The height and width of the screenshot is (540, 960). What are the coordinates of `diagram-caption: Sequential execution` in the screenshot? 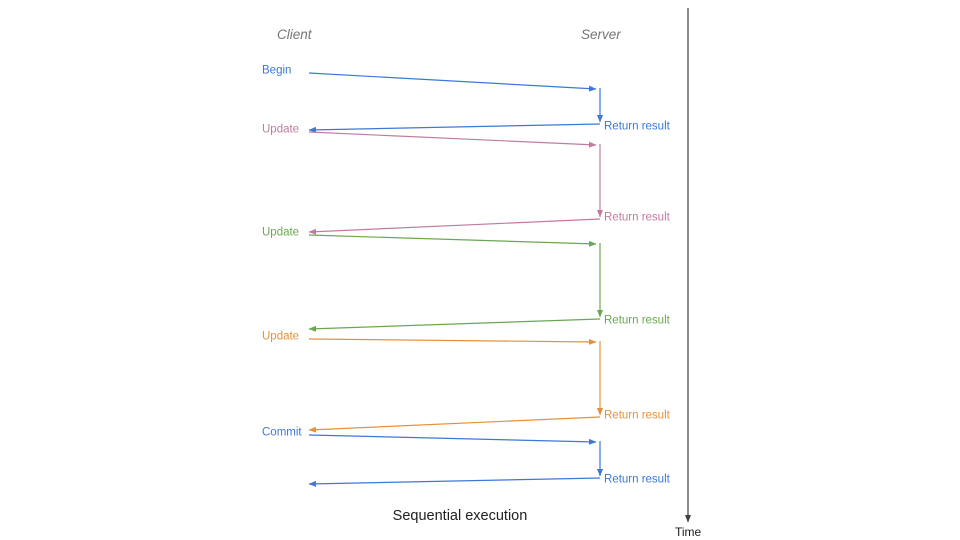 It's located at (460, 516).